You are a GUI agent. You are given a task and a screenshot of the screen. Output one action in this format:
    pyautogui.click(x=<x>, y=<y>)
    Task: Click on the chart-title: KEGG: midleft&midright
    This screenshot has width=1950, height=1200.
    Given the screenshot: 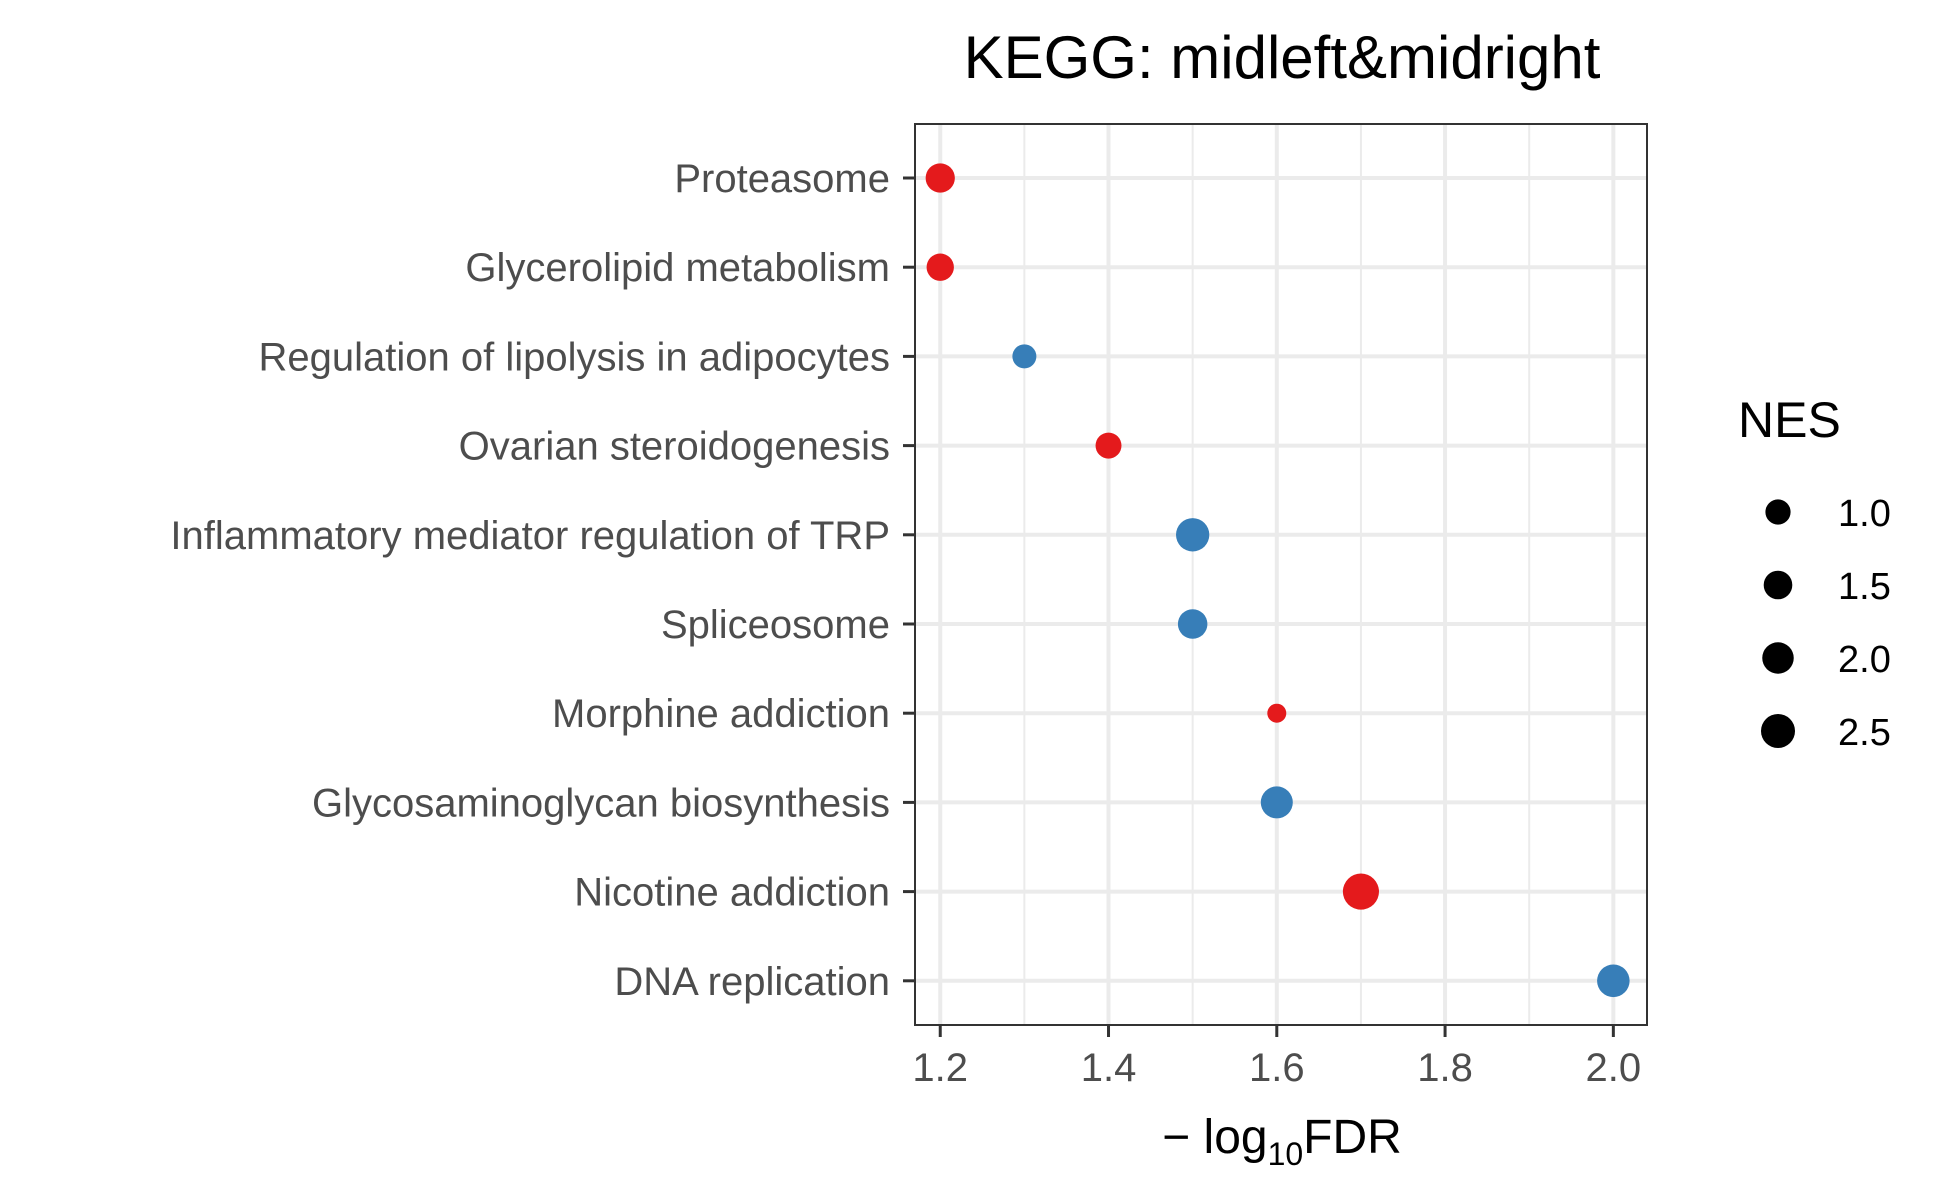 What is the action you would take?
    pyautogui.click(x=1282, y=57)
    